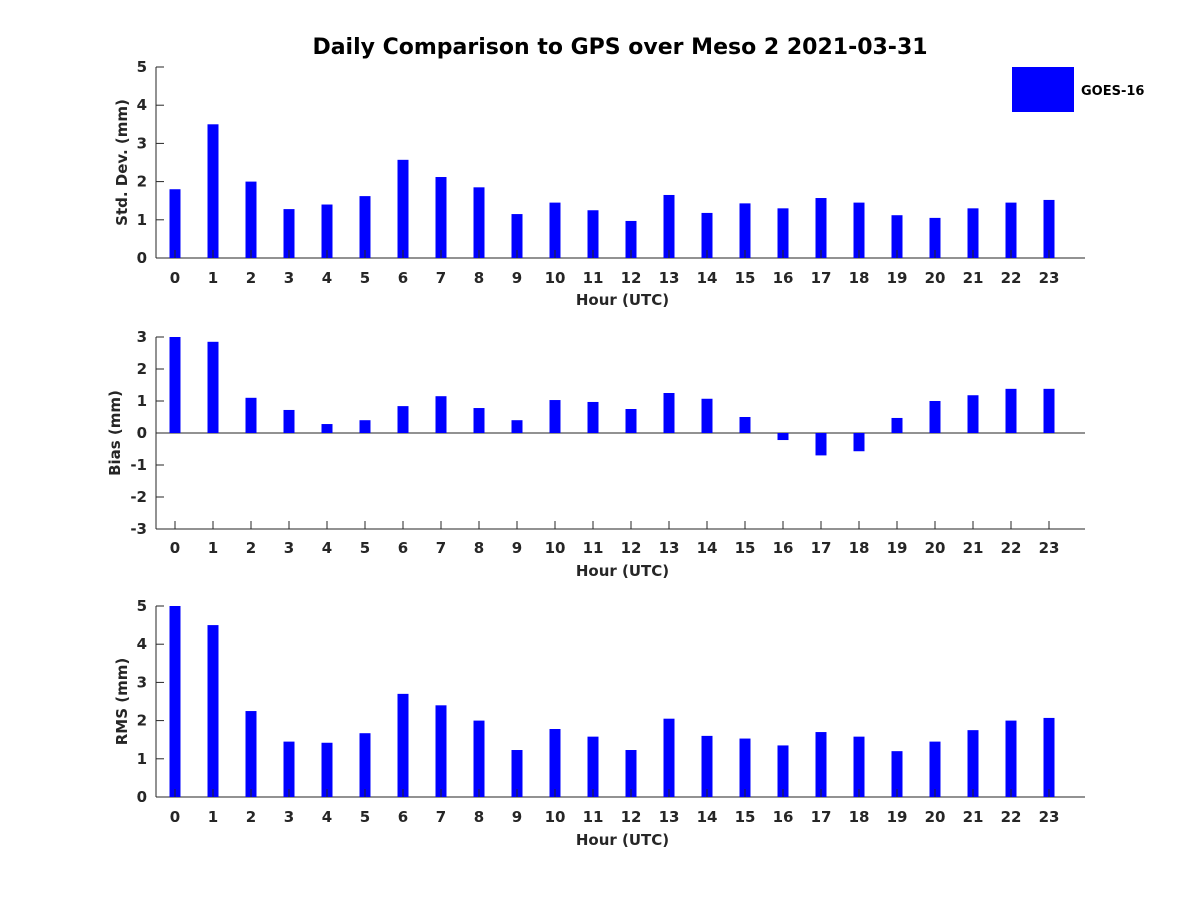 The width and height of the screenshot is (1200, 900). Describe the element at coordinates (1011, 817) in the screenshot. I see `x-tick-label: 22` at that location.